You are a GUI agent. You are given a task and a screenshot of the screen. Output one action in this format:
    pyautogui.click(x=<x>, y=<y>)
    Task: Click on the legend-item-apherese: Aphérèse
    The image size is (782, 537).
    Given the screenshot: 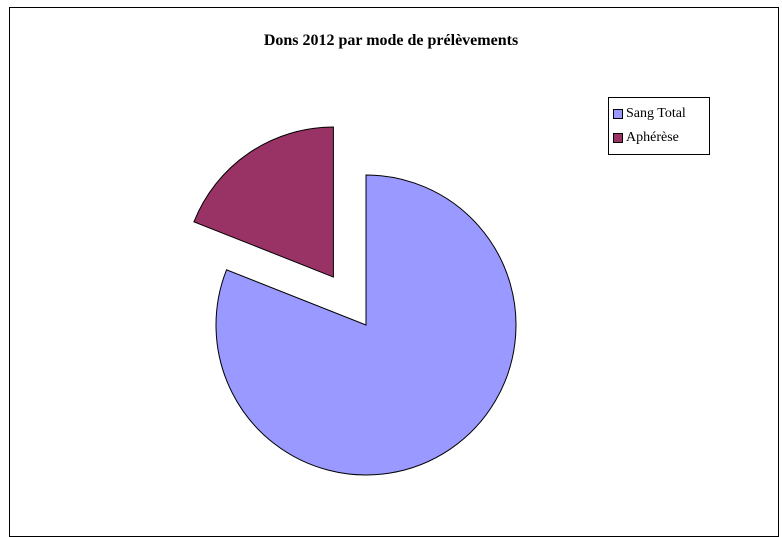 What is the action you would take?
    pyautogui.click(x=661, y=138)
    